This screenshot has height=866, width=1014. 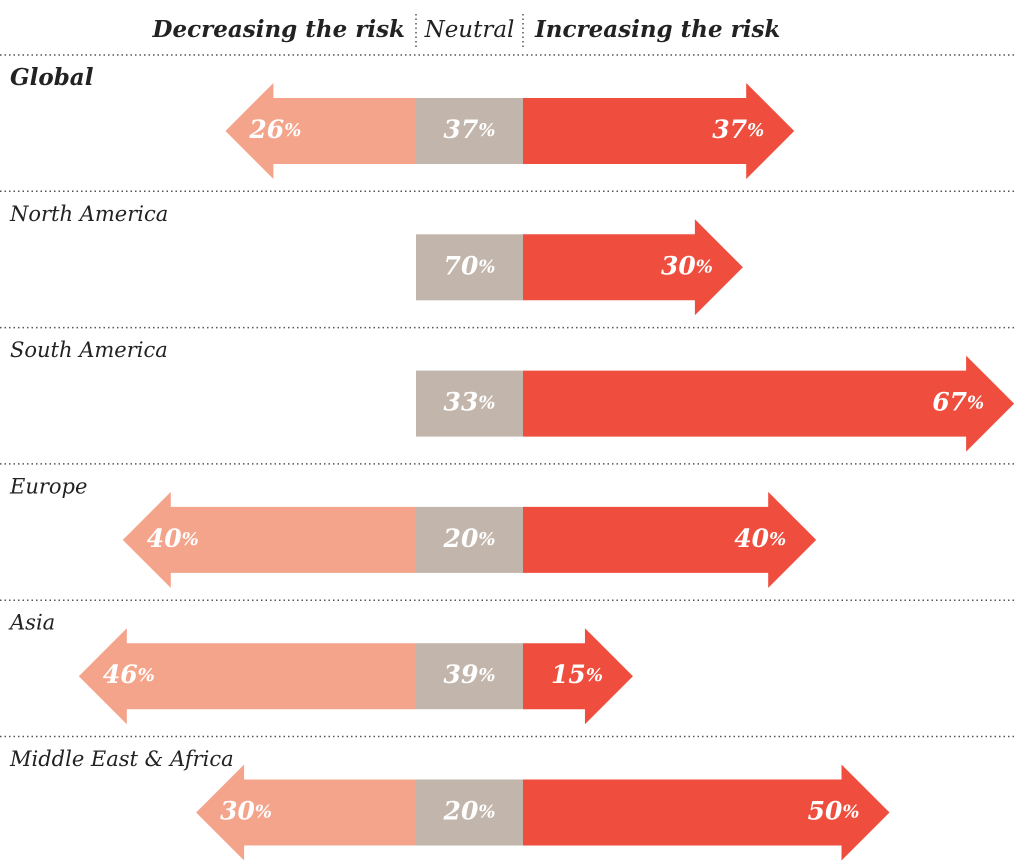 I want to click on value-label: 39%, so click(x=470, y=674).